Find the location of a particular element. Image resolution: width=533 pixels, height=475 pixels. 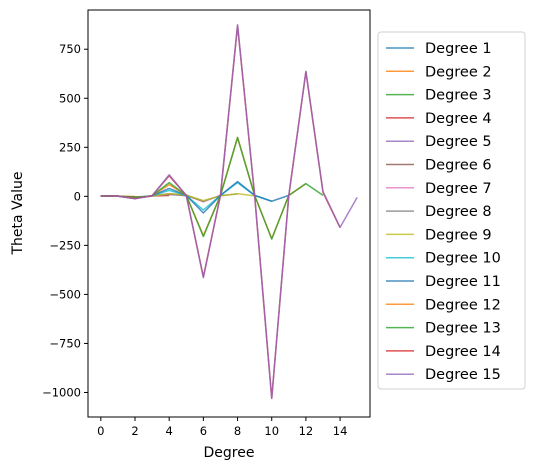

legend-entry-label: Degree 10 is located at coordinates (463, 259).